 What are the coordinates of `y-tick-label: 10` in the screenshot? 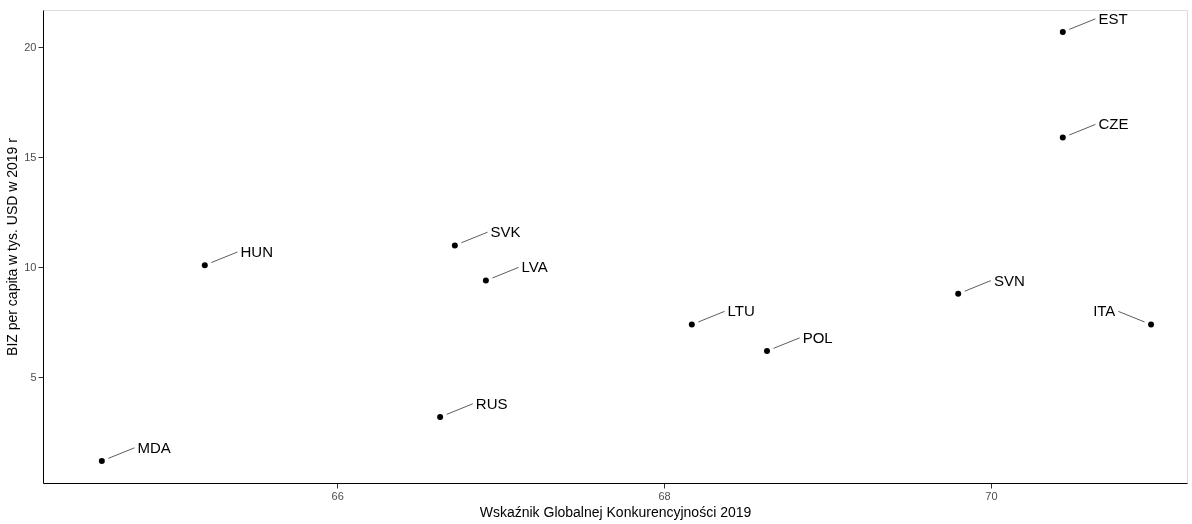 It's located at (30, 266).